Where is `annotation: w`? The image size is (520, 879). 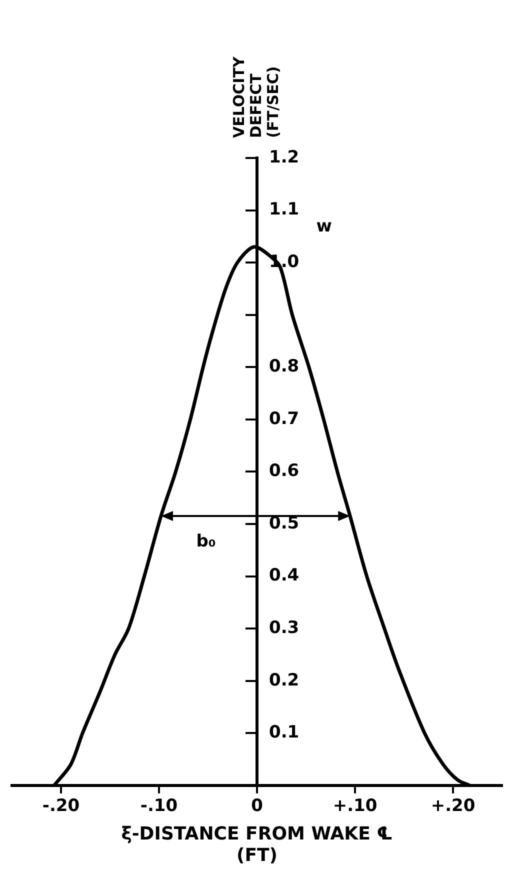
annotation: w is located at coordinates (324, 226).